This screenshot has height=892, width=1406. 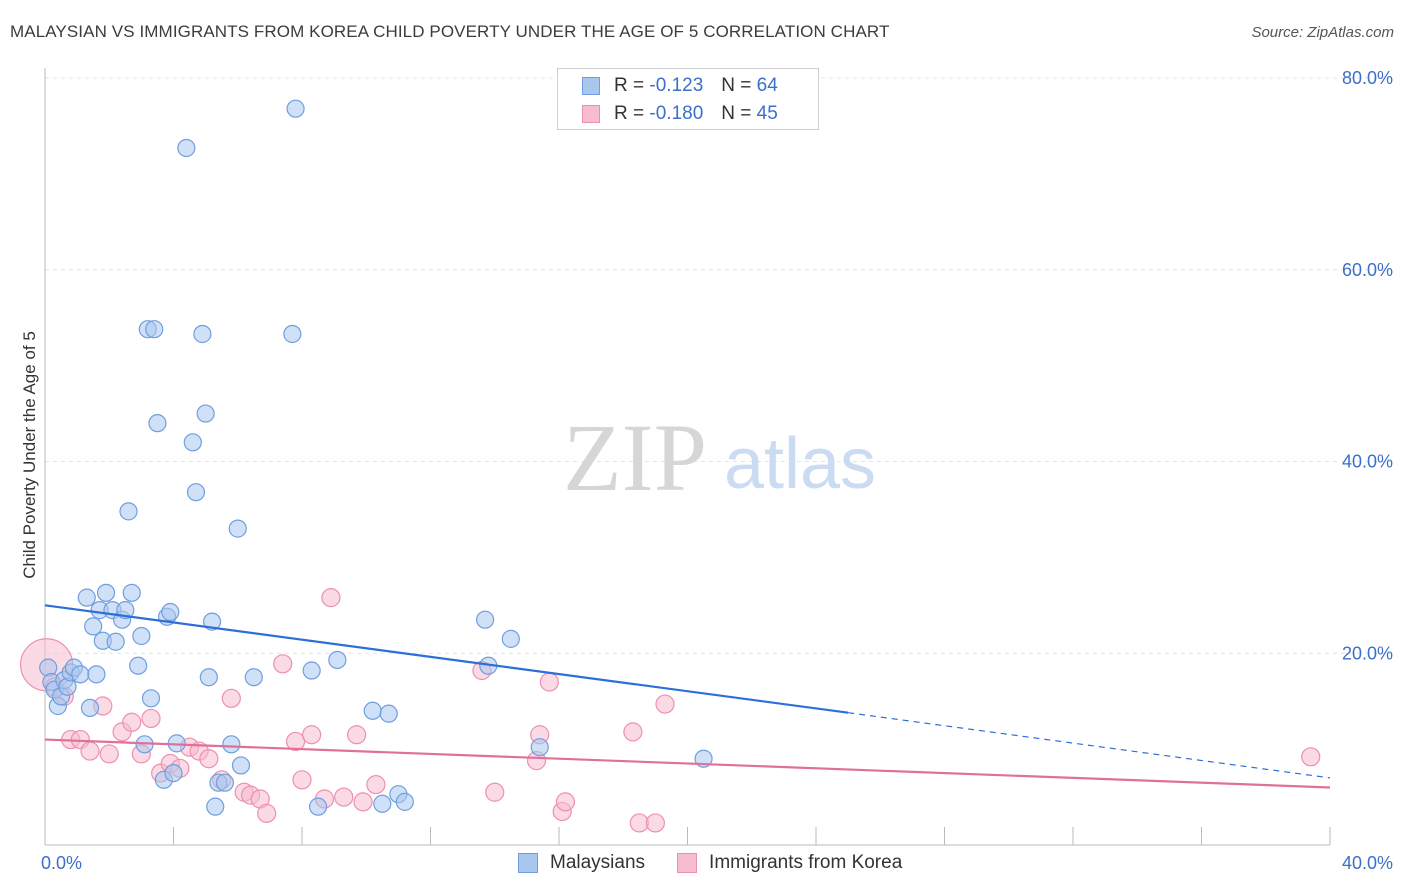 What do you see at coordinates (676, 85) in the screenshot?
I see `r-value: -0.123` at bounding box center [676, 85].